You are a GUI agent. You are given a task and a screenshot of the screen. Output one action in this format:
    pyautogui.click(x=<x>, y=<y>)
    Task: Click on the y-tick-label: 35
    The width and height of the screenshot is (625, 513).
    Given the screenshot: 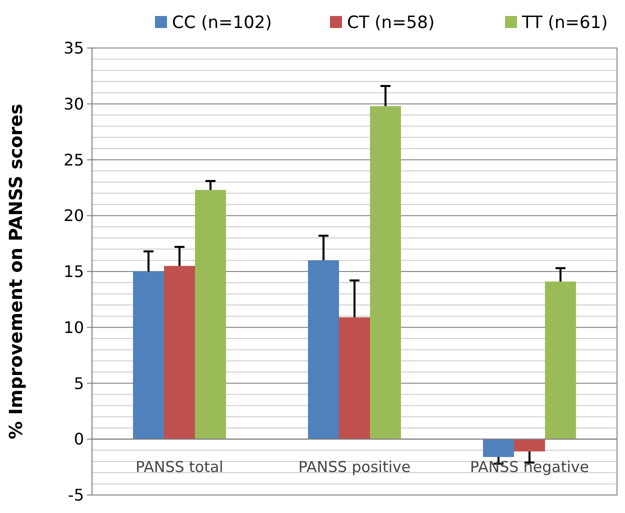 What is the action you would take?
    pyautogui.click(x=74, y=48)
    